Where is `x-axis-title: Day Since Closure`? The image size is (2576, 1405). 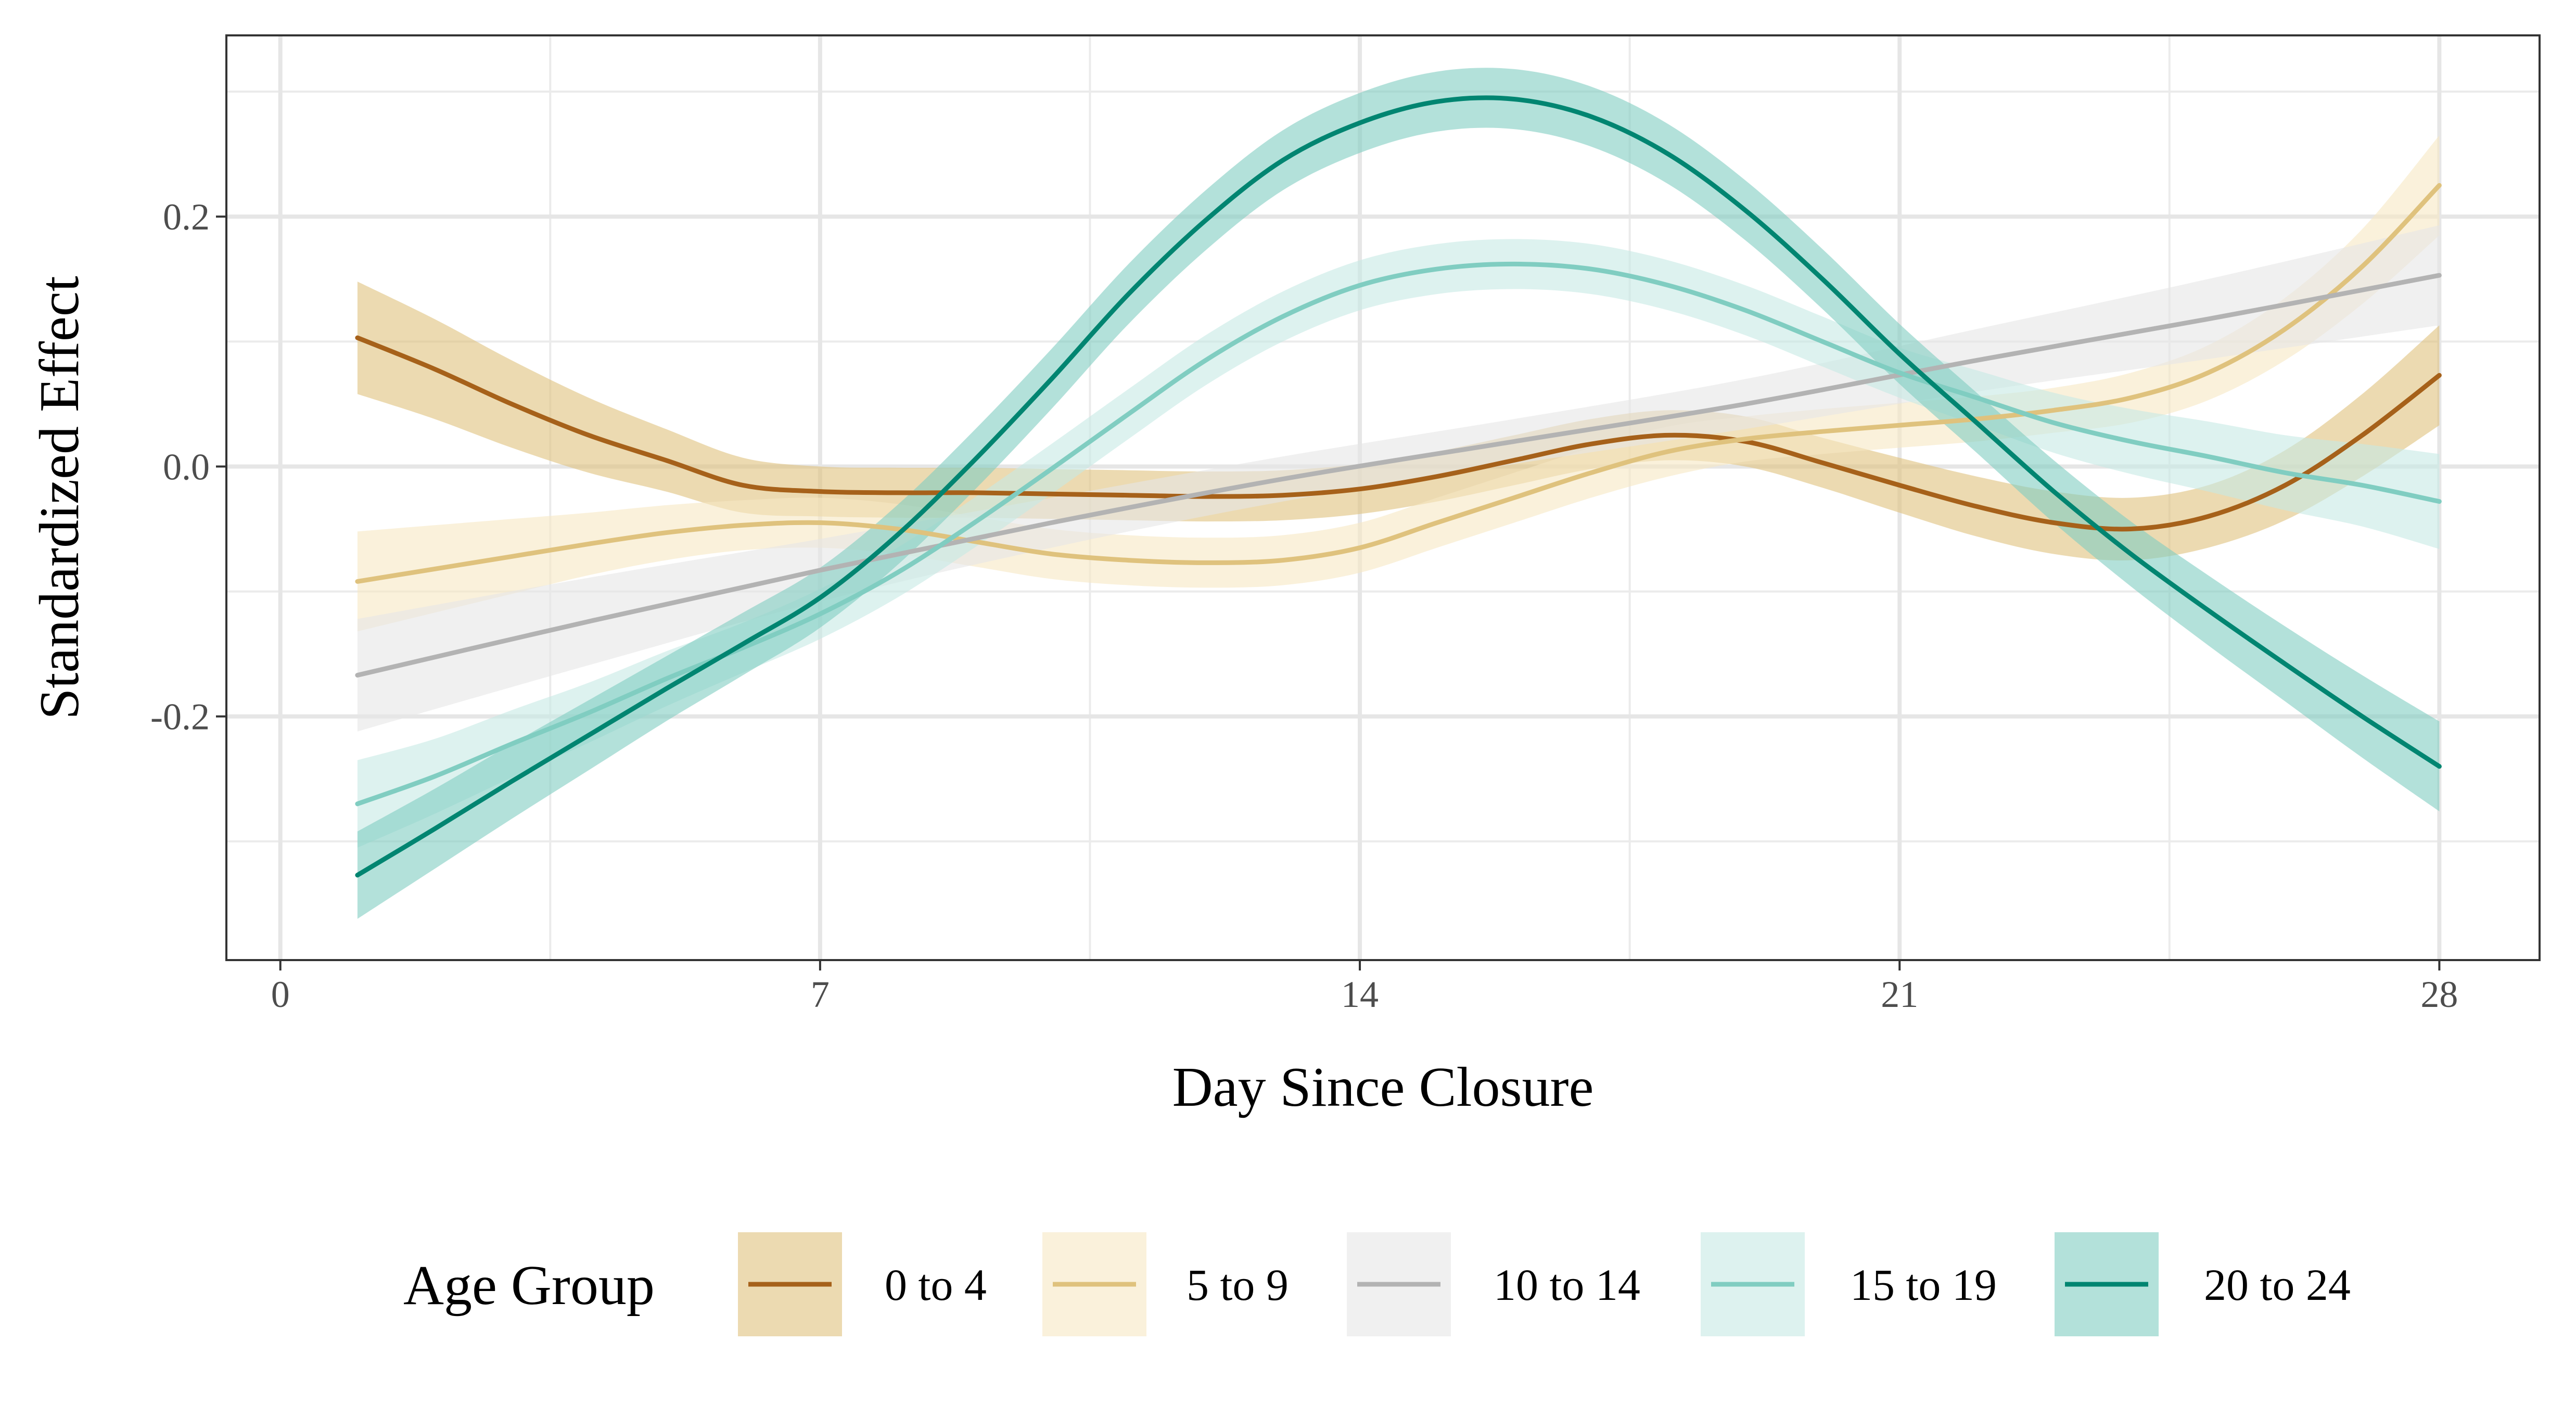 x-axis-title: Day Since Closure is located at coordinates (1383, 1087).